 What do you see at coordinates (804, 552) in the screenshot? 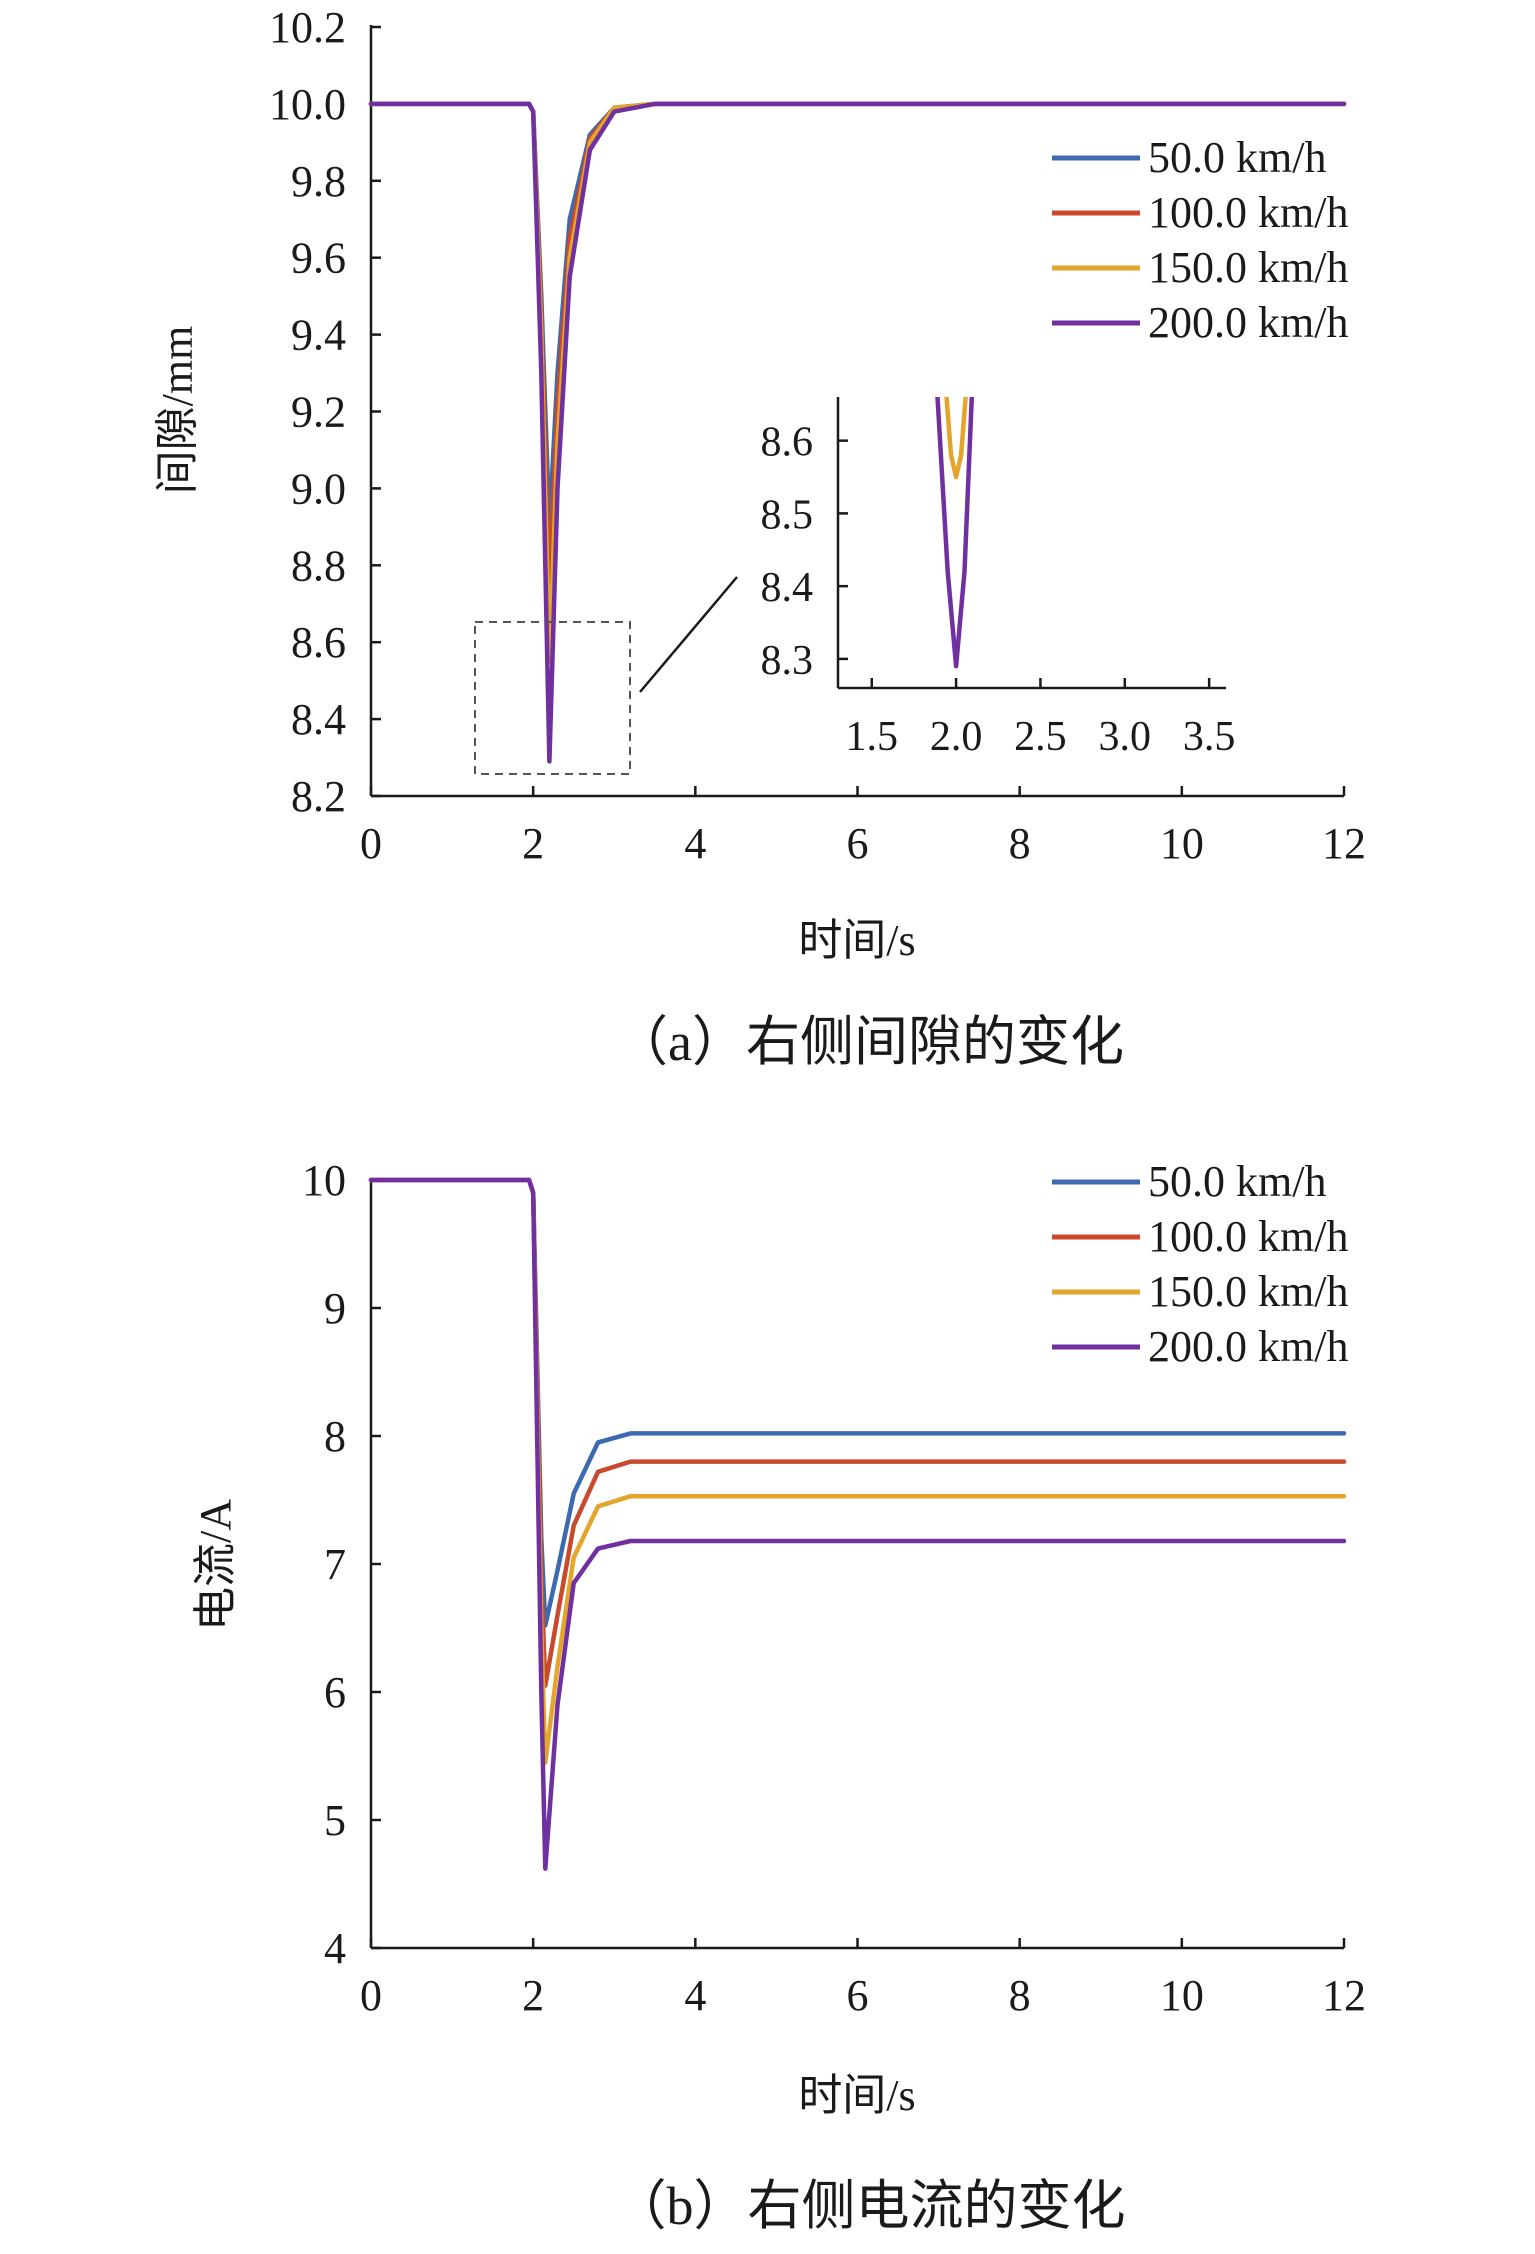
I see `inset-y-ticks: 8.3 8.4 8.5 8.6` at bounding box center [804, 552].